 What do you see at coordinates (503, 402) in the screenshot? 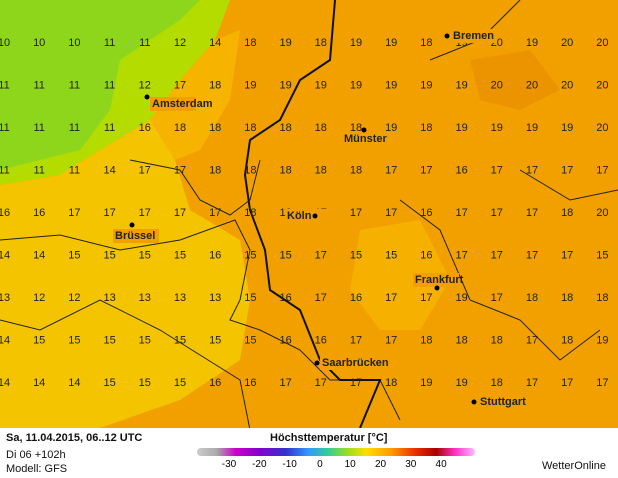
I see `city-label: Stuttgart` at bounding box center [503, 402].